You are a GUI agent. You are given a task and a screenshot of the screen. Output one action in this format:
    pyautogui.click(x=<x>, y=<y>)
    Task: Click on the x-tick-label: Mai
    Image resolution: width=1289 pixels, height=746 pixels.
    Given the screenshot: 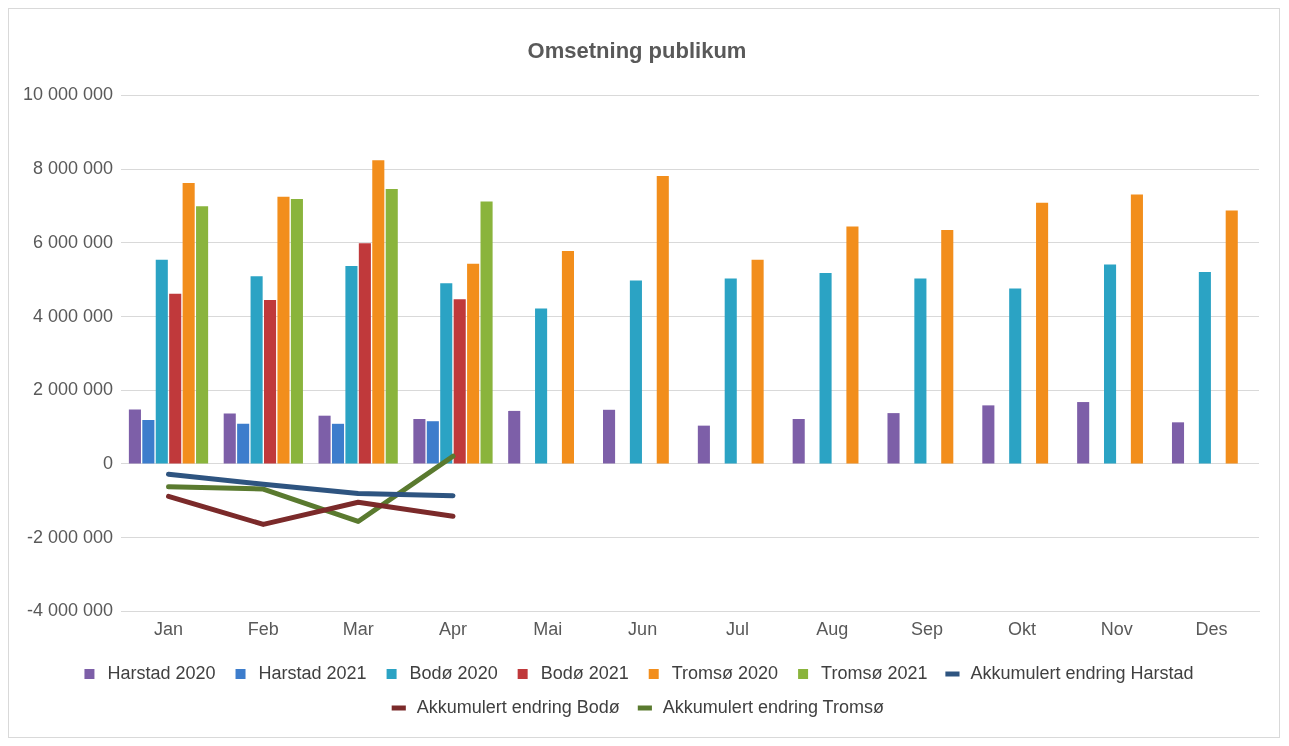 What is the action you would take?
    pyautogui.click(x=548, y=629)
    